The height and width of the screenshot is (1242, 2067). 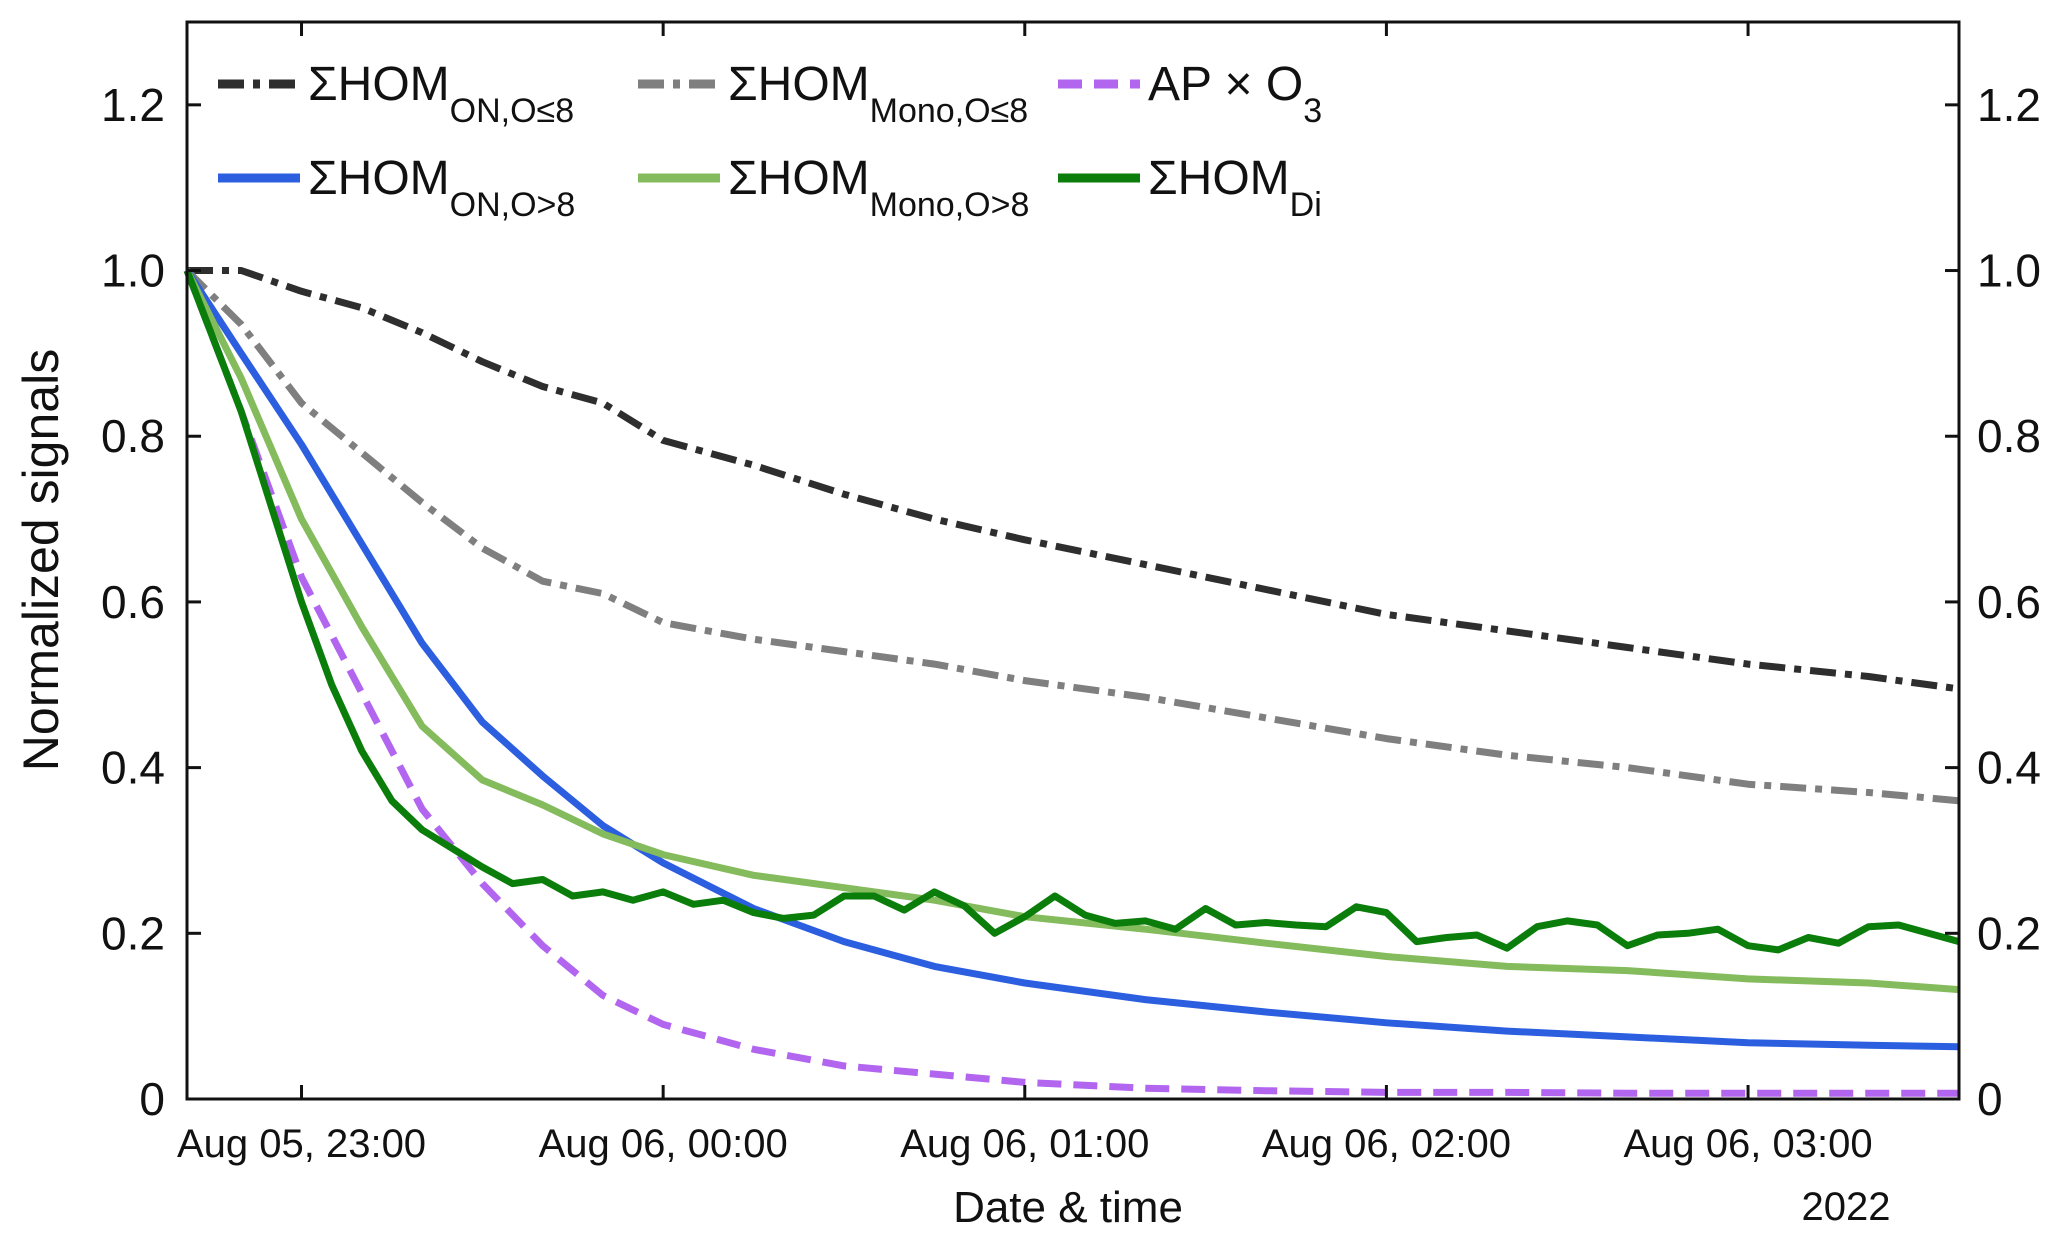 What do you see at coordinates (878, 94) in the screenshot?
I see `legend-label-mono_le8: ΣHOMMono,O≤8` at bounding box center [878, 94].